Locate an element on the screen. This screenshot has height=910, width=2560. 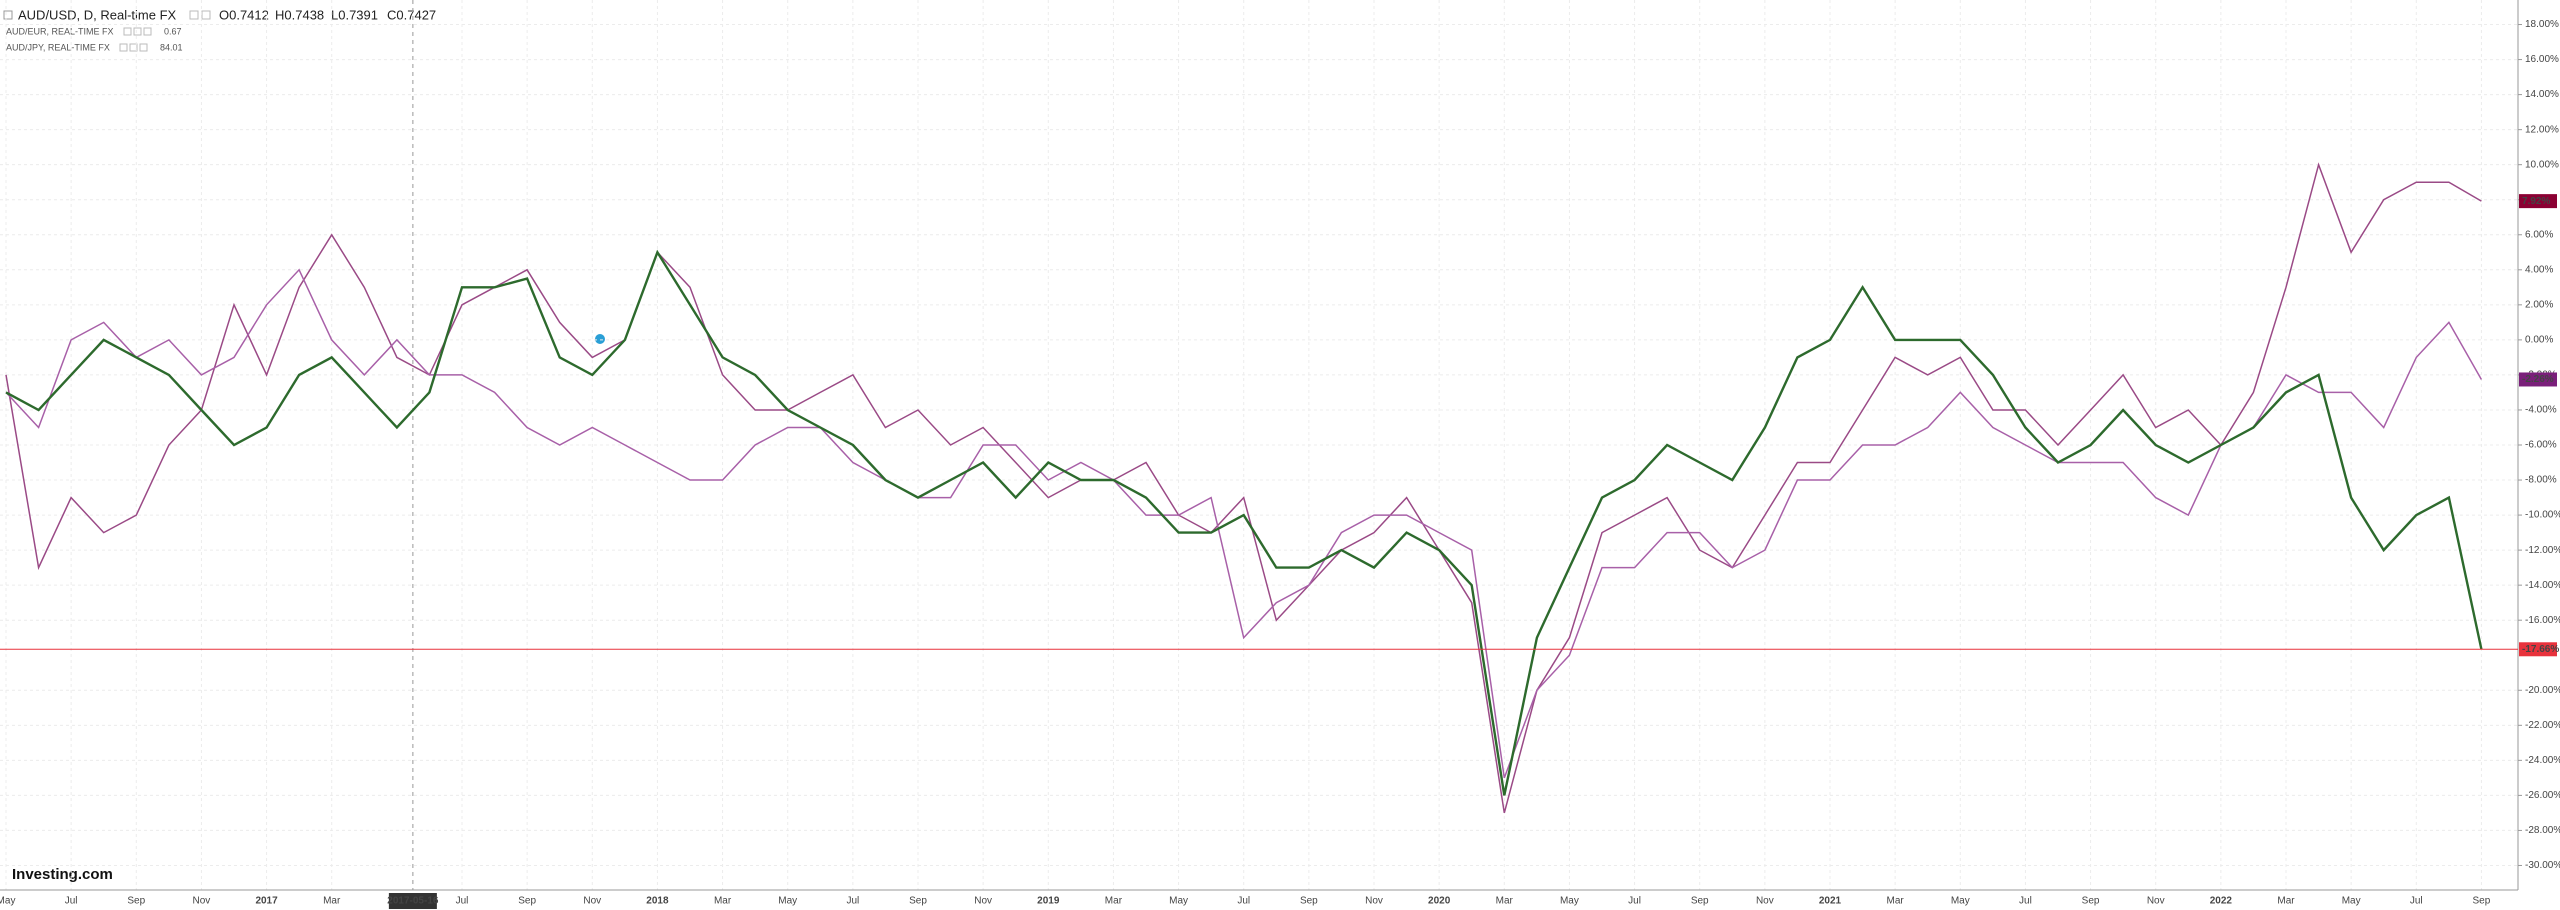
legend-name: AUD/EUR, REAL-TIME FX is located at coordinates (60, 31).